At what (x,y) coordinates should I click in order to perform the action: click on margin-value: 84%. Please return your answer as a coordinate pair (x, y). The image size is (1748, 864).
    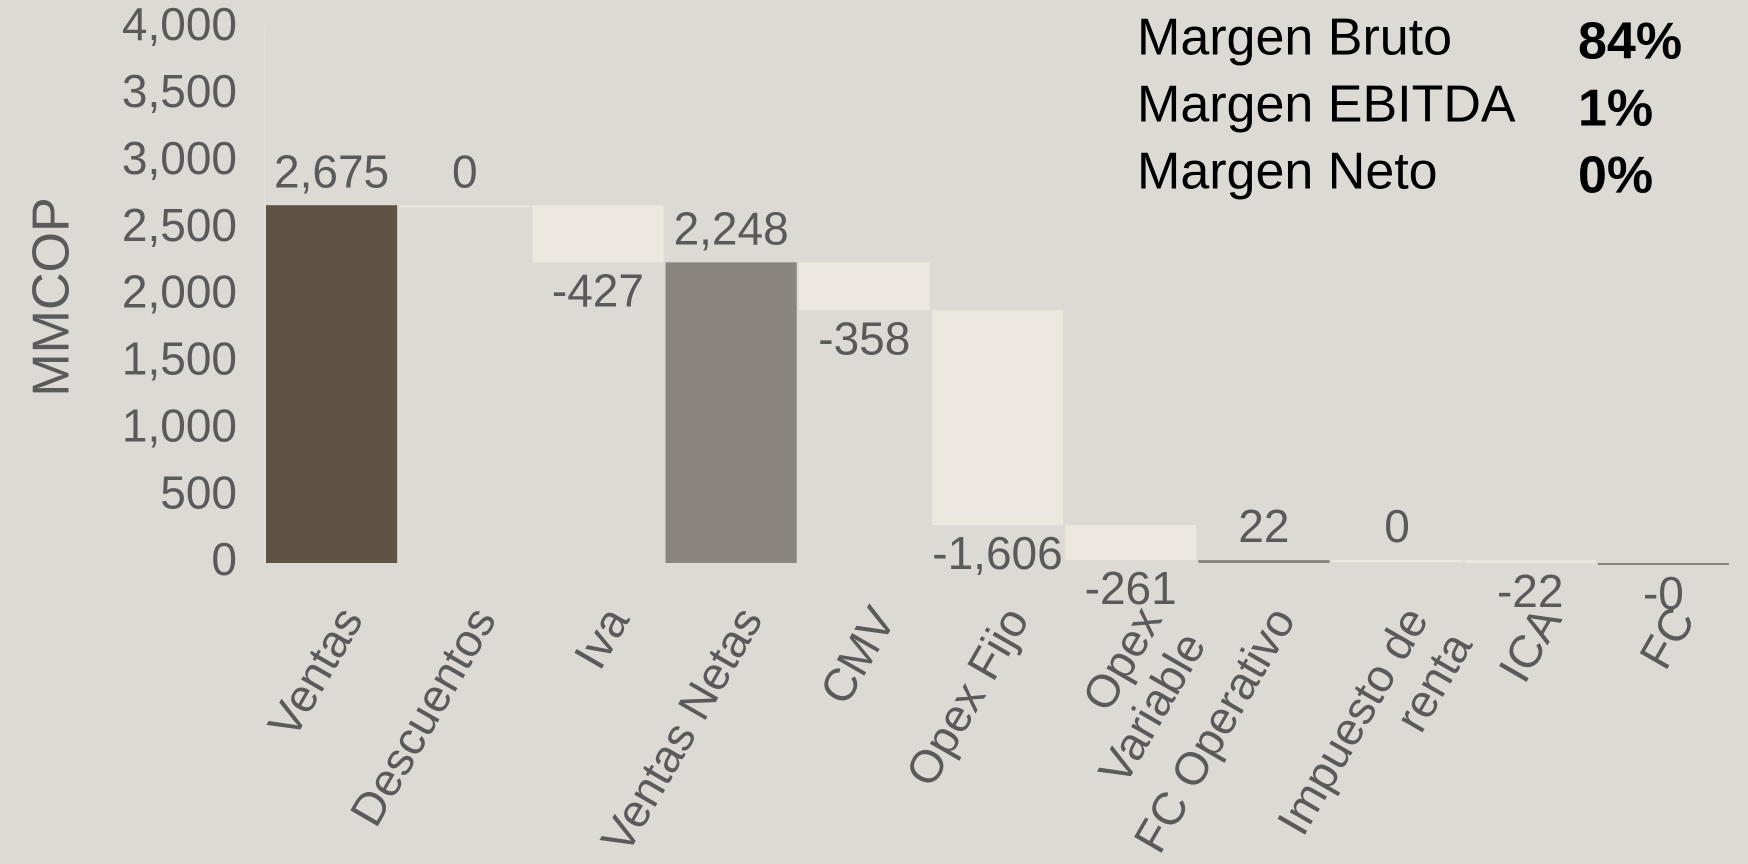
    Looking at the image, I should click on (1630, 42).